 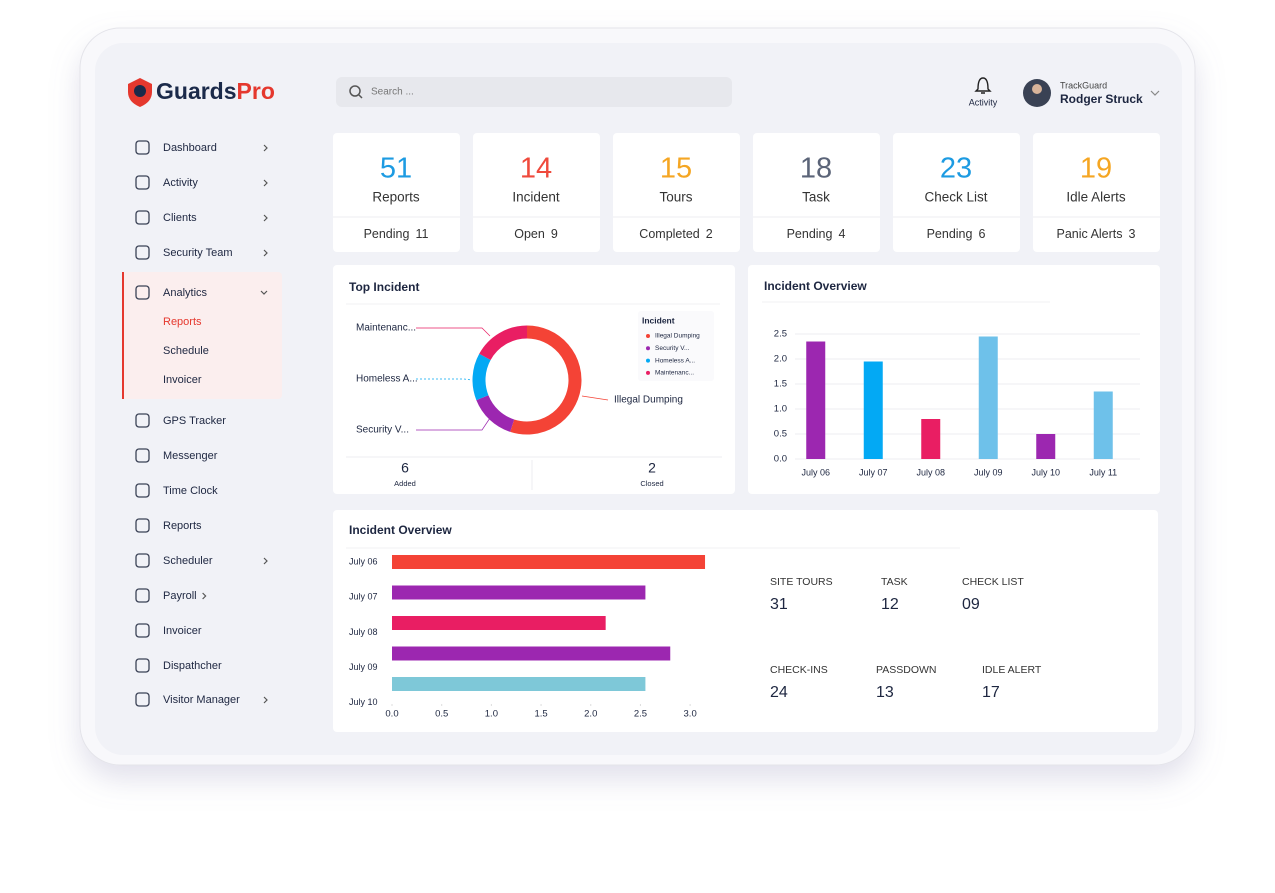 I want to click on menu-item: Visitor Manager, so click(x=201, y=700).